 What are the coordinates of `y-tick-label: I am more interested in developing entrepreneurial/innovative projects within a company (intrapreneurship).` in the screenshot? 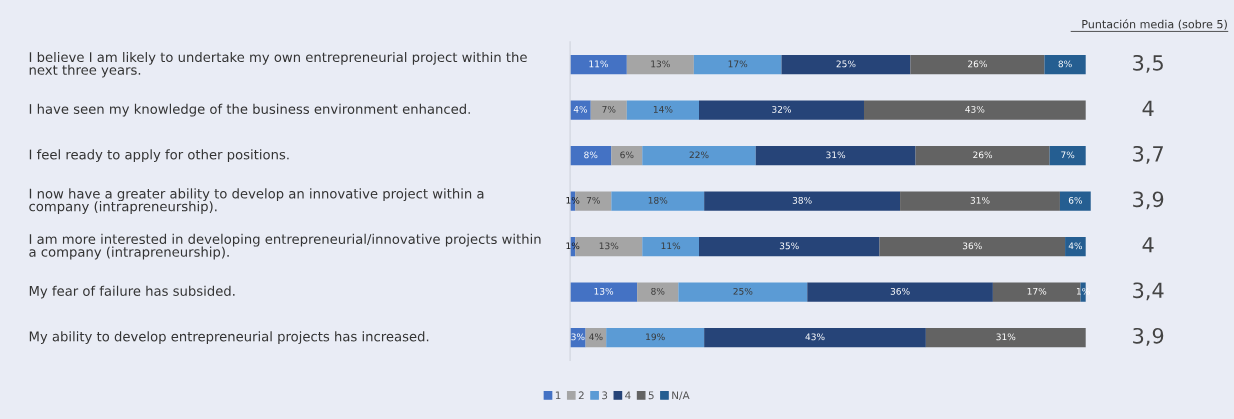 It's located at (285, 246).